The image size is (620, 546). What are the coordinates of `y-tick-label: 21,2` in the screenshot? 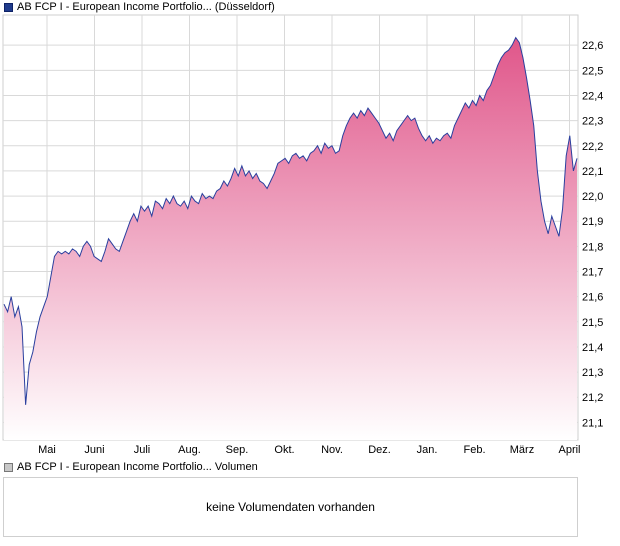 It's located at (592, 398).